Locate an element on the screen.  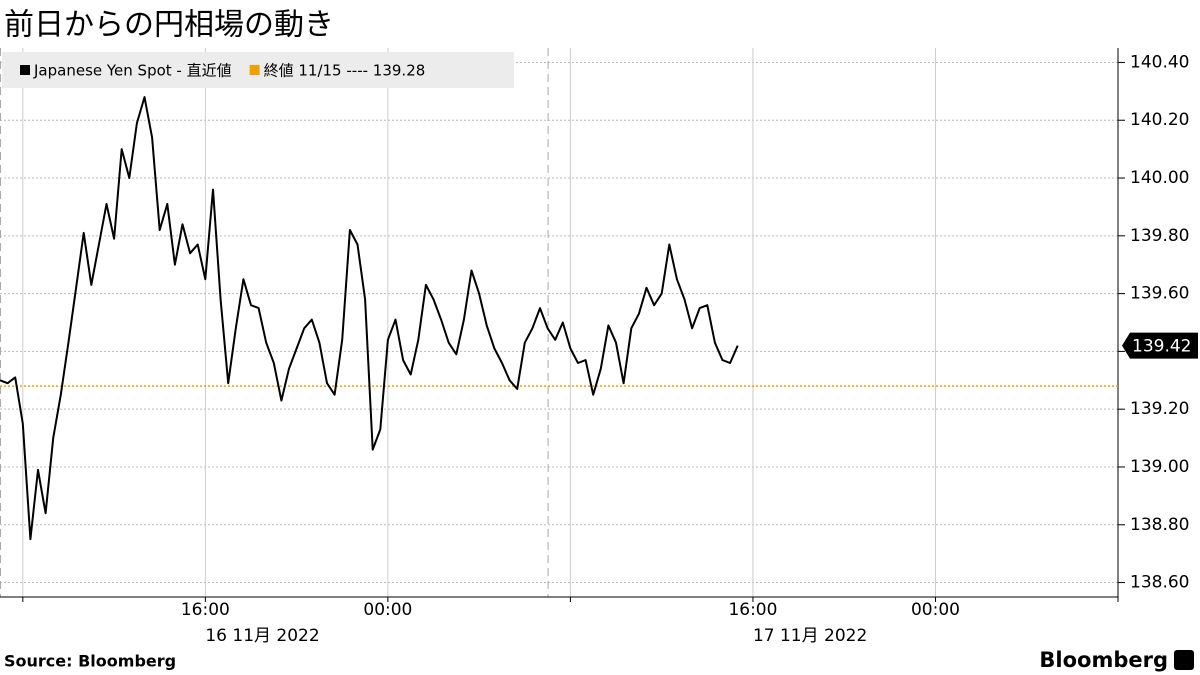
legend-label: 終値 11/15 ---- 139.28 is located at coordinates (345, 71).